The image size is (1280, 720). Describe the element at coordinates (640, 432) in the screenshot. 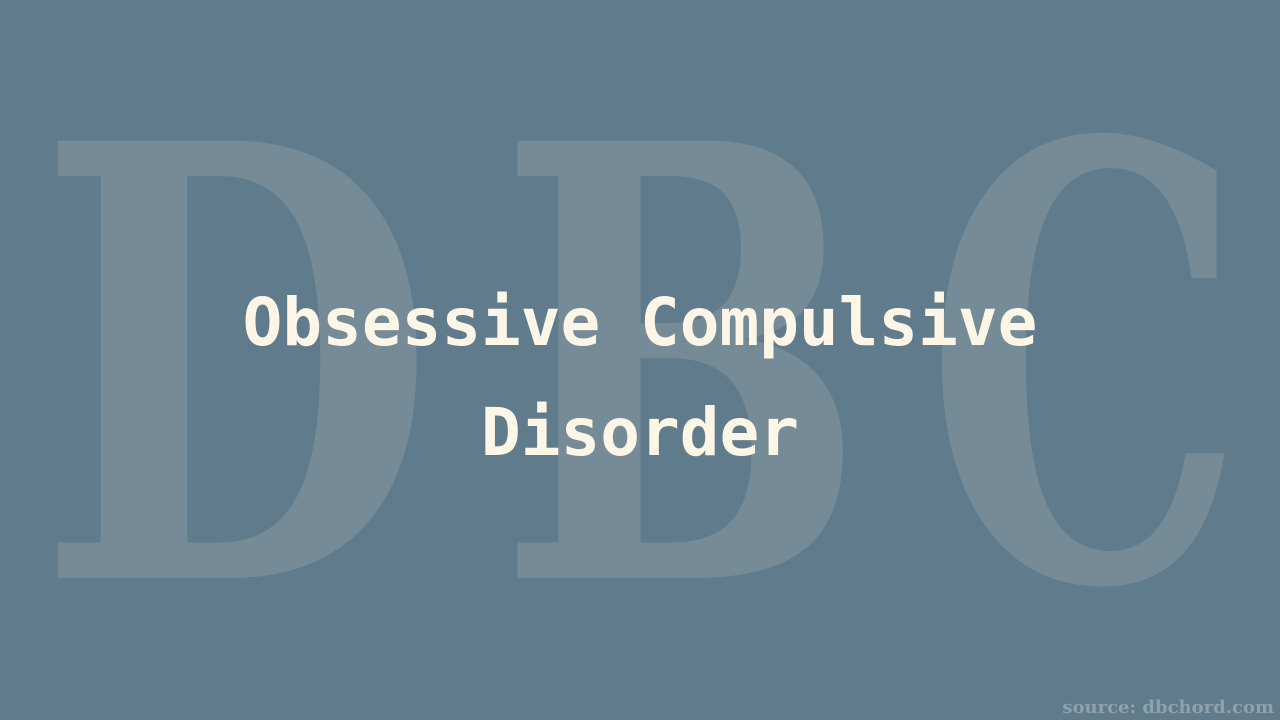

I see `title-line-2: Disorder` at that location.